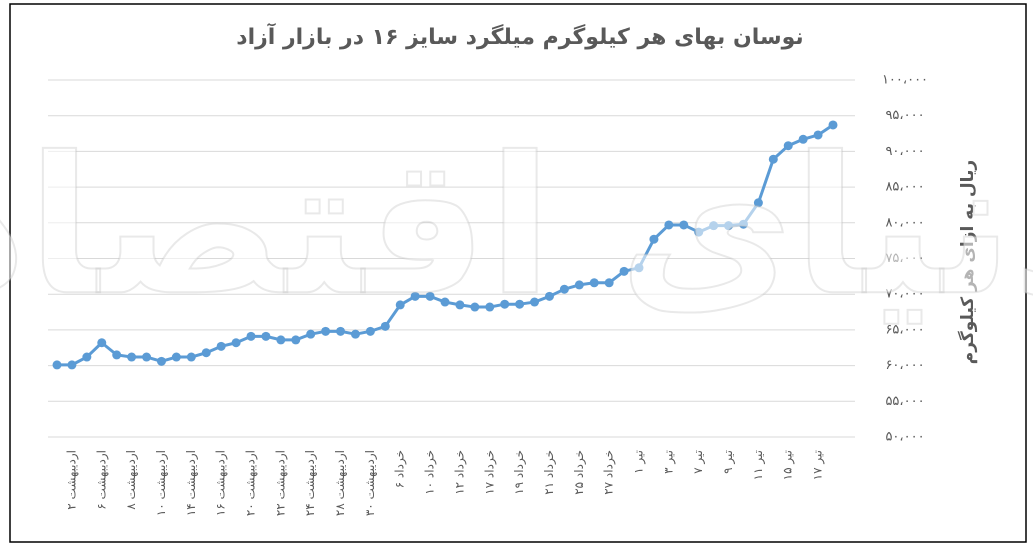 The image size is (1033, 551). What do you see at coordinates (191, 483) in the screenshot?
I see `x-tick-label: ۱۴ اردیبهشت` at bounding box center [191, 483].